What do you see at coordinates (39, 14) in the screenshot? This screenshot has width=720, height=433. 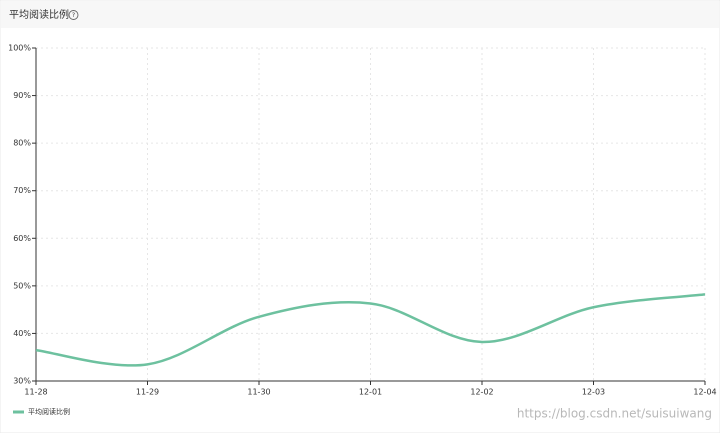 I see `chart-title: 平均阅读比例` at bounding box center [39, 14].